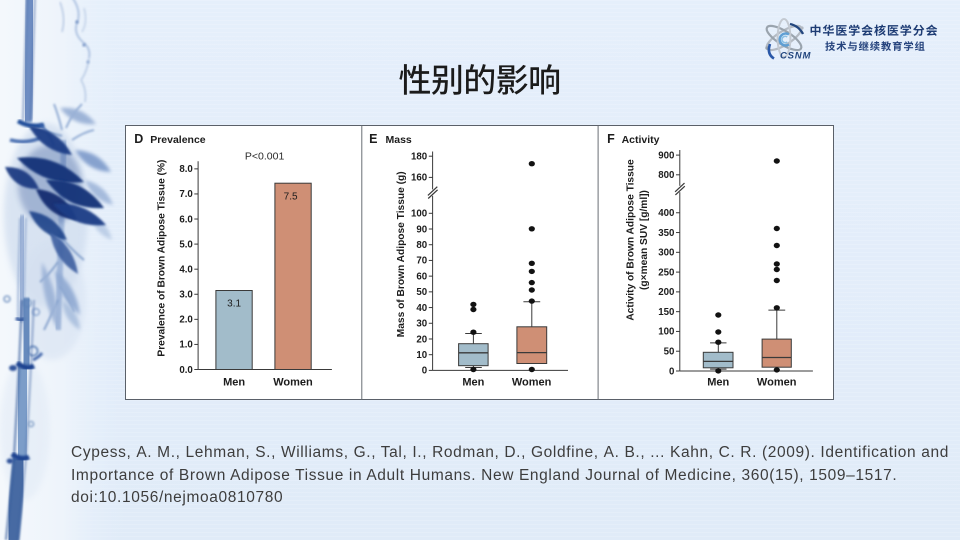 Image resolution: width=960 pixels, height=540 pixels. I want to click on svg-text: 1.0, so click(185, 345).